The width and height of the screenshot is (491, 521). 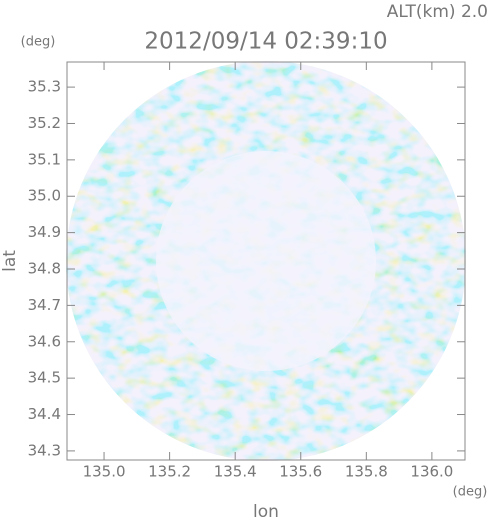 I want to click on x-tick-label: 135.6, so click(x=300, y=472).